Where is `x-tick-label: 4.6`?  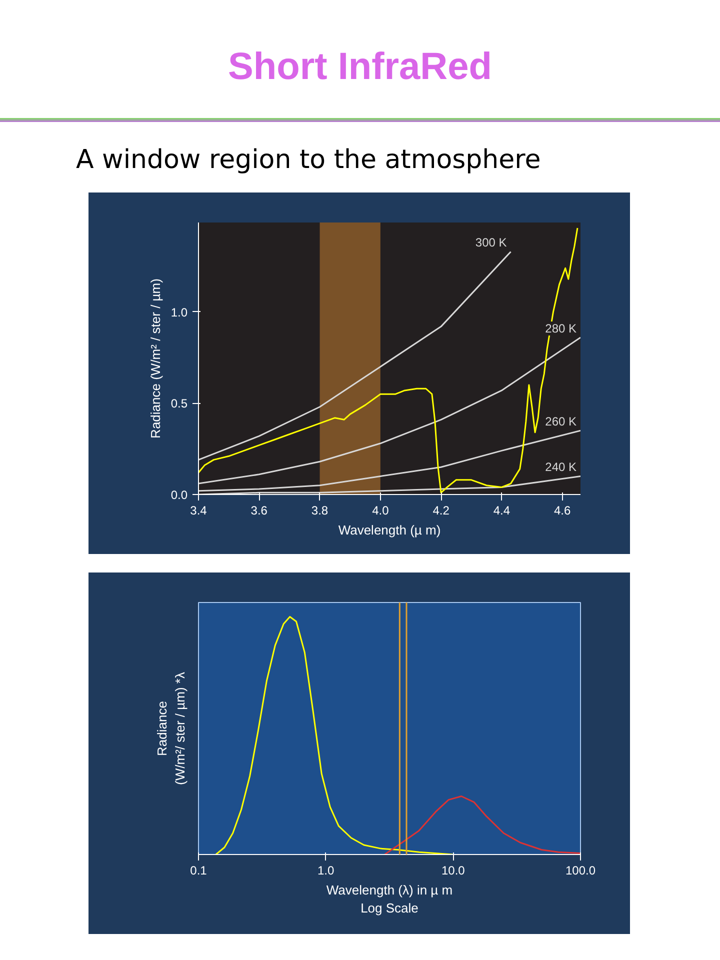
x-tick-label: 4.6 is located at coordinates (562, 511).